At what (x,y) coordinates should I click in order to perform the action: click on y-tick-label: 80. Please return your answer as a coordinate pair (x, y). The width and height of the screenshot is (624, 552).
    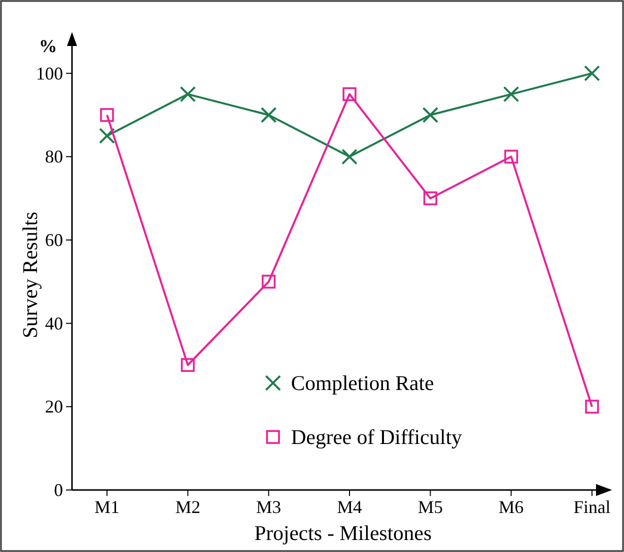
    Looking at the image, I should click on (54, 156).